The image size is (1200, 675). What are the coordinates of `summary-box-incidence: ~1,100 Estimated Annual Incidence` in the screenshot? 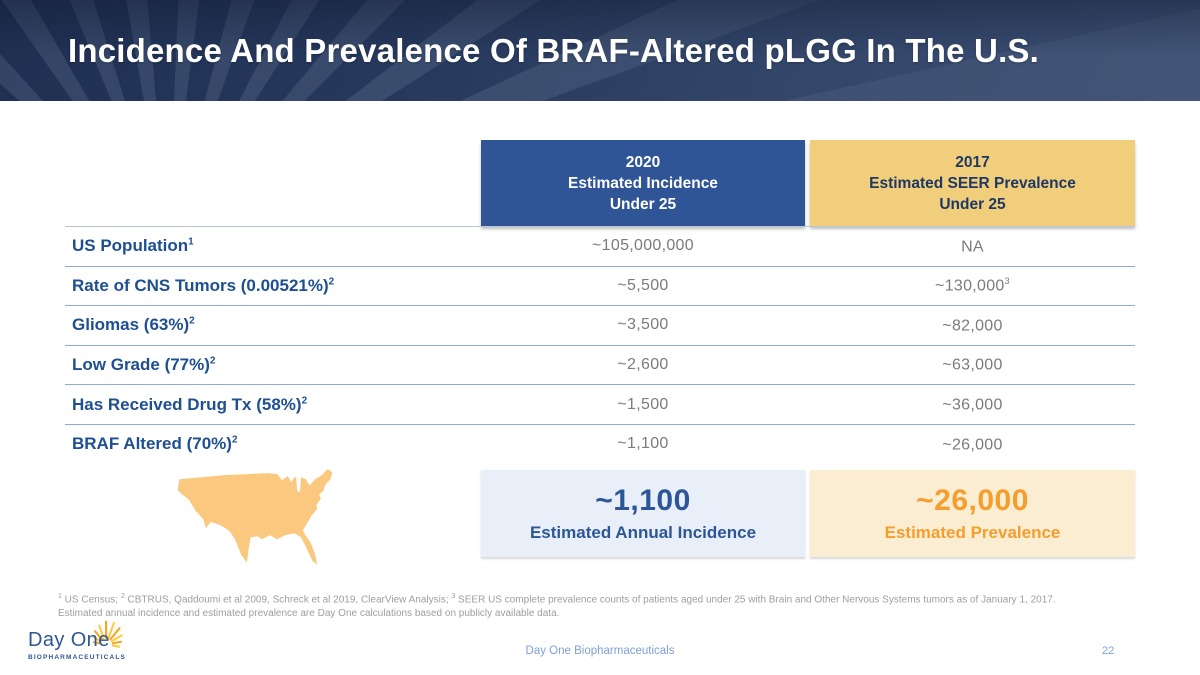 It's located at (643, 513).